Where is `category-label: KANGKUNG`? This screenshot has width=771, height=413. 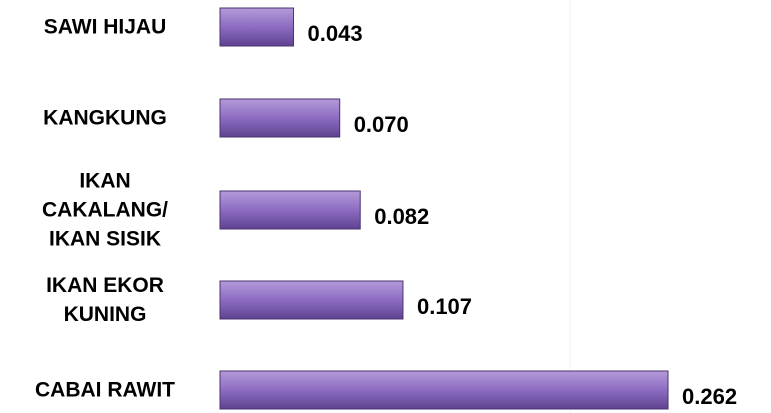 category-label: KANGKUNG is located at coordinates (105, 118).